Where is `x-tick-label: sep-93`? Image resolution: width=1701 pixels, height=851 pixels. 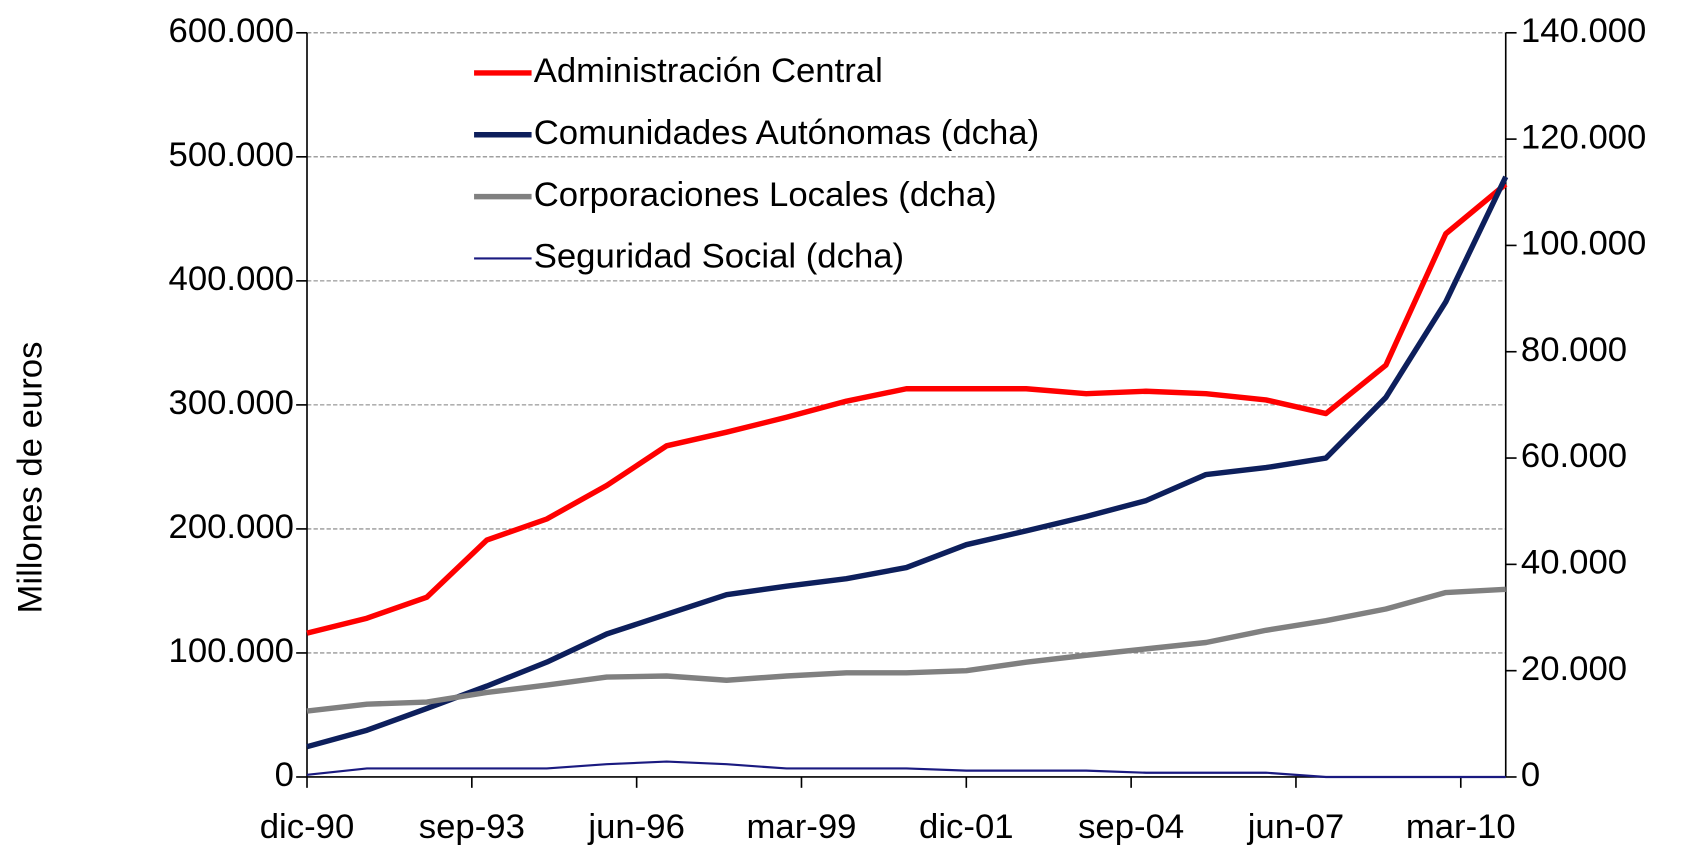
x-tick-label: sep-93 is located at coordinates (472, 827).